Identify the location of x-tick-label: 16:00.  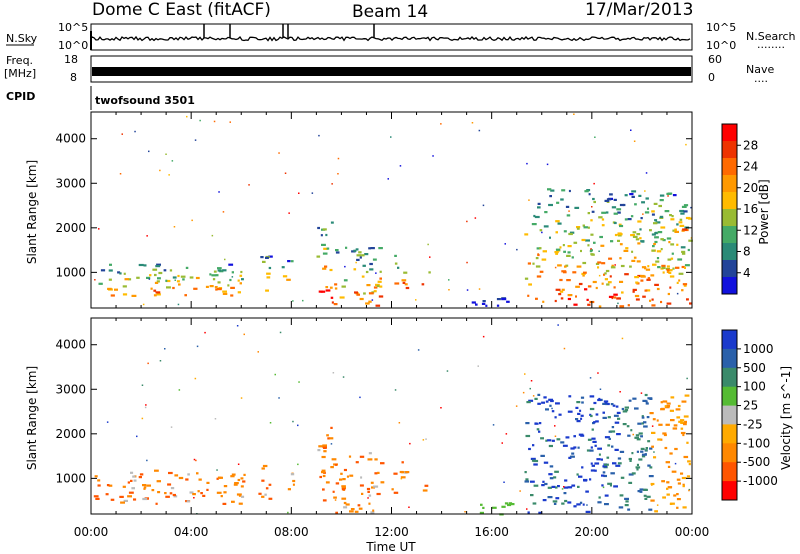
(491, 532).